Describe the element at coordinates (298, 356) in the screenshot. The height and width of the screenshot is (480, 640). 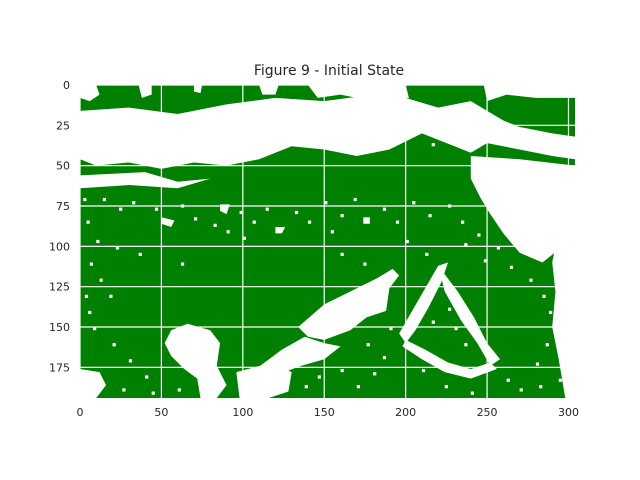
I see `empty-region-diagonal-feature-lower` at that location.